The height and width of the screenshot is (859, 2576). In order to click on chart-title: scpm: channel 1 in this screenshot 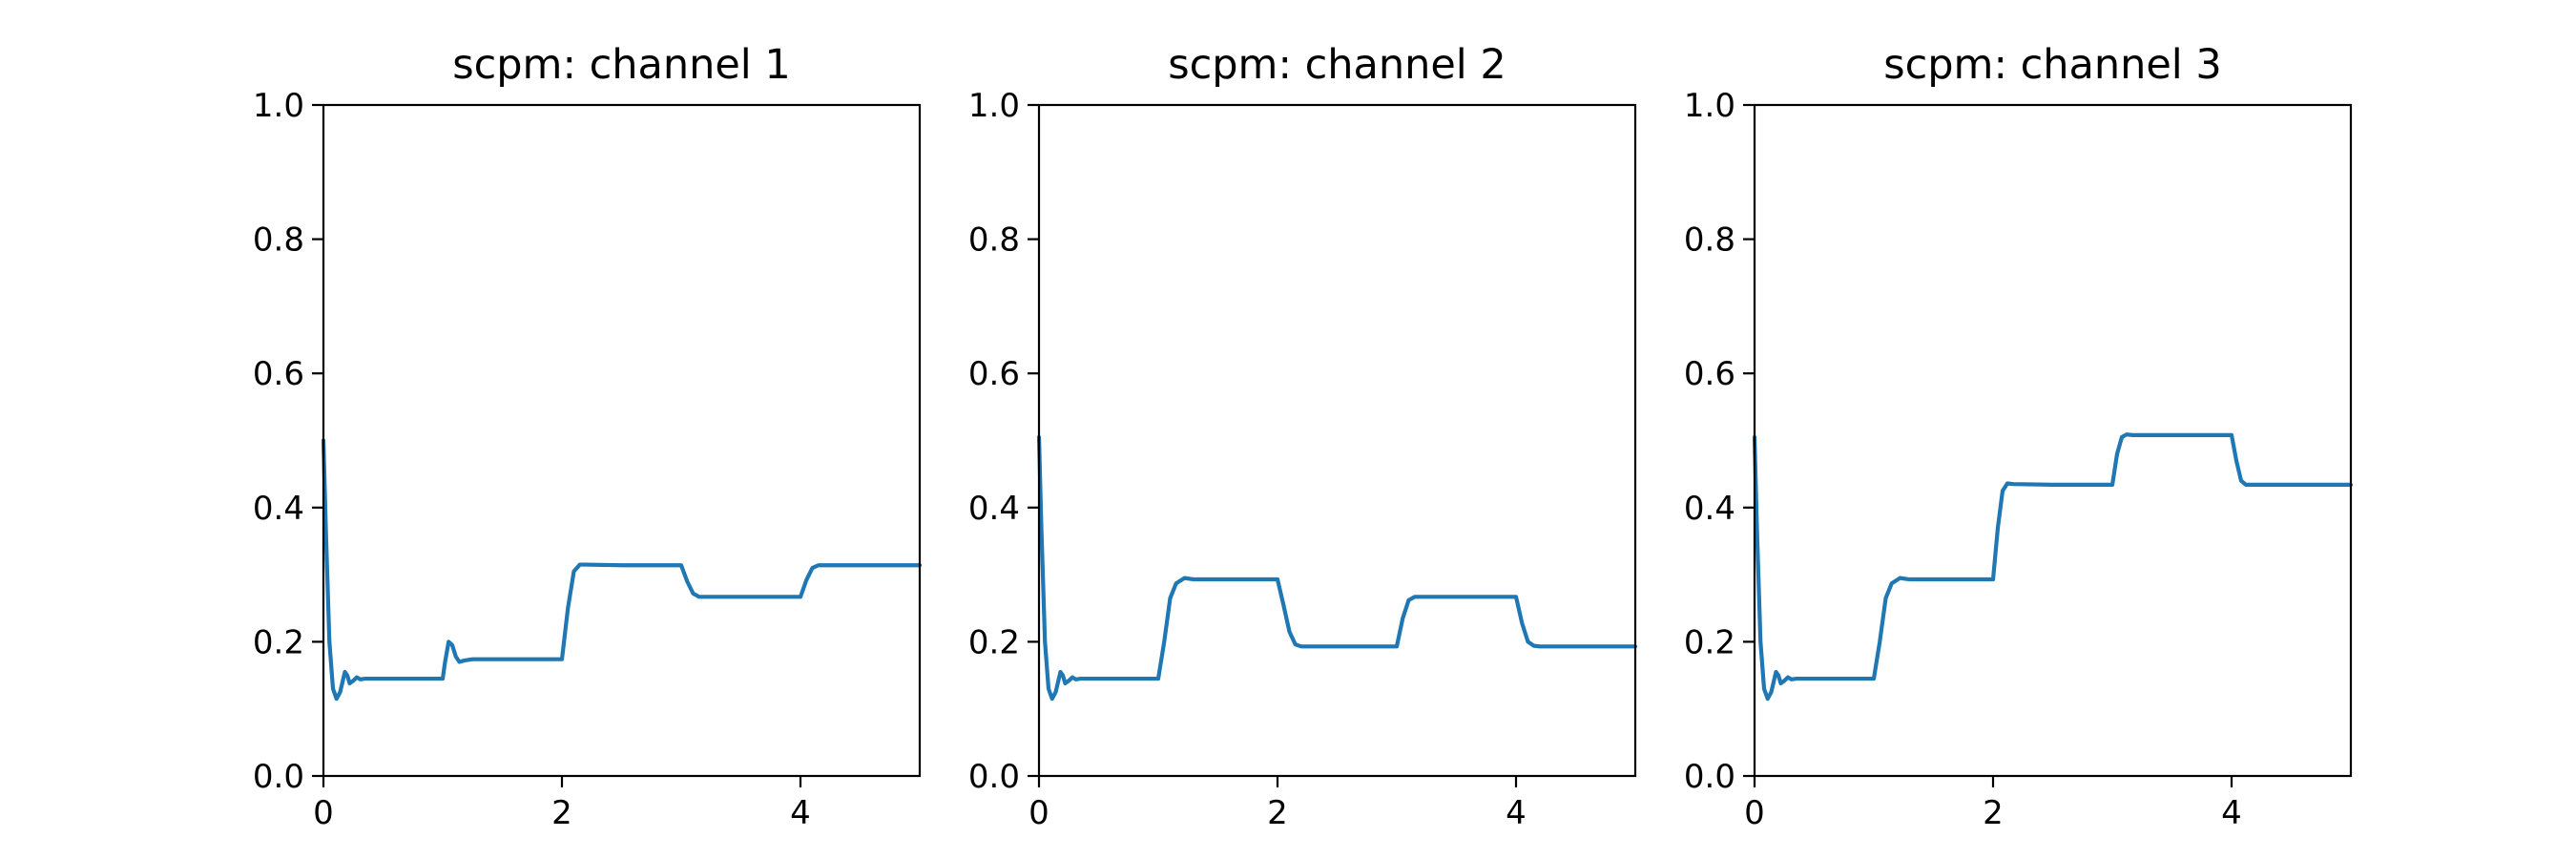, I will do `click(621, 65)`.